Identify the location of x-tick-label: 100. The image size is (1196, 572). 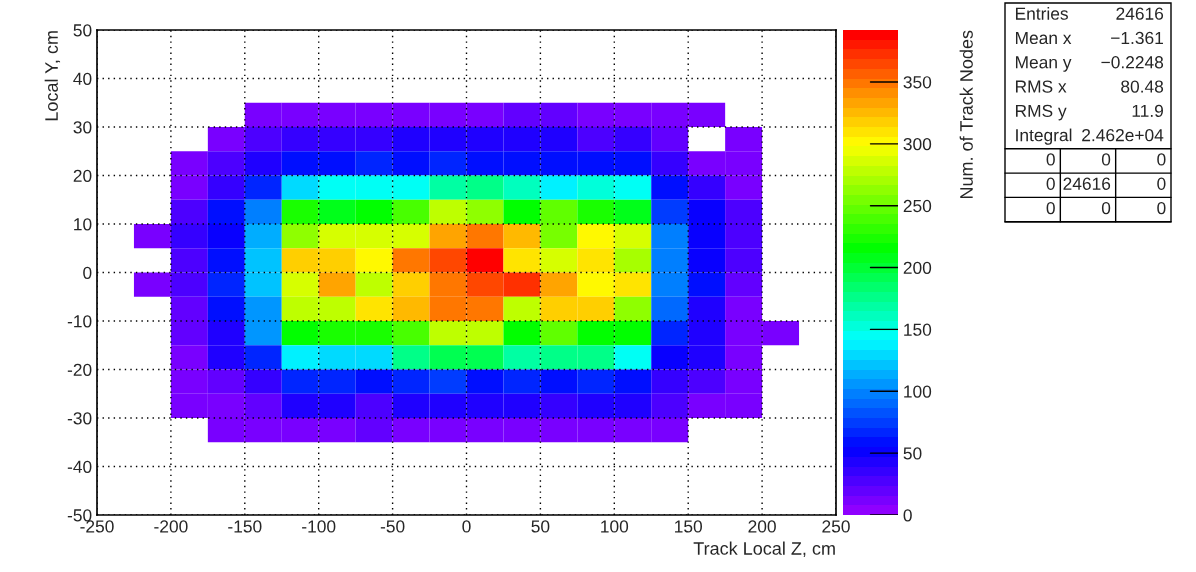
(615, 526).